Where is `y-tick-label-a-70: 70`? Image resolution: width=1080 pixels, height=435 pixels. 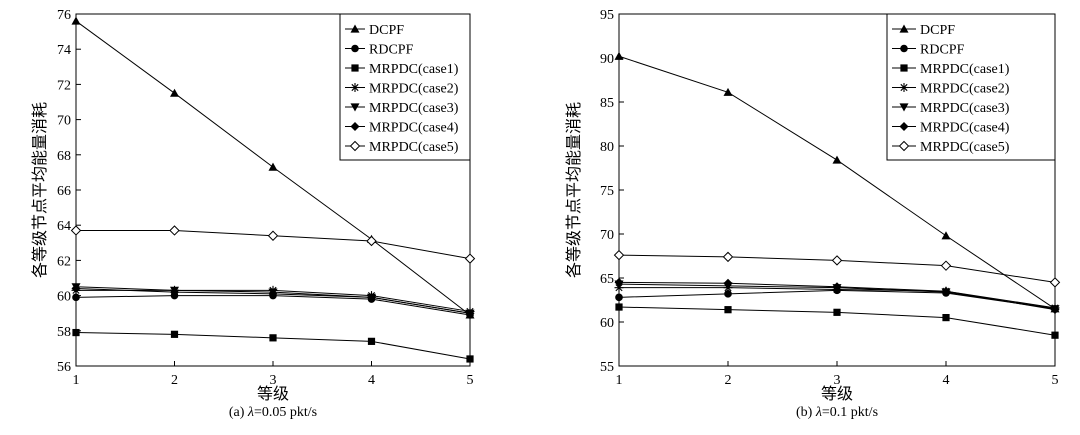 y-tick-label-a-70: 70 is located at coordinates (64, 121).